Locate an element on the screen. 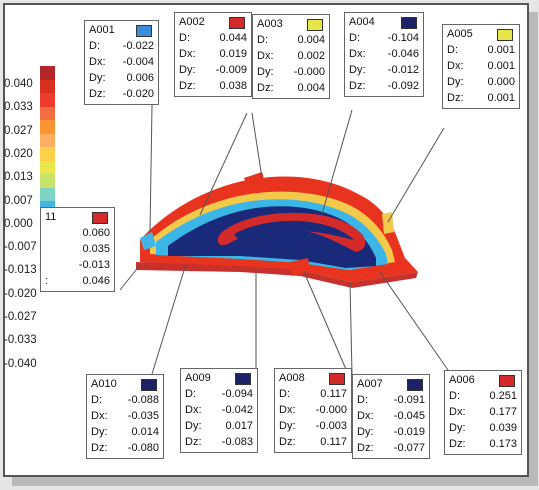 The width and height of the screenshot is (539, 490). annotation-value: 0.014 is located at coordinates (145, 432).